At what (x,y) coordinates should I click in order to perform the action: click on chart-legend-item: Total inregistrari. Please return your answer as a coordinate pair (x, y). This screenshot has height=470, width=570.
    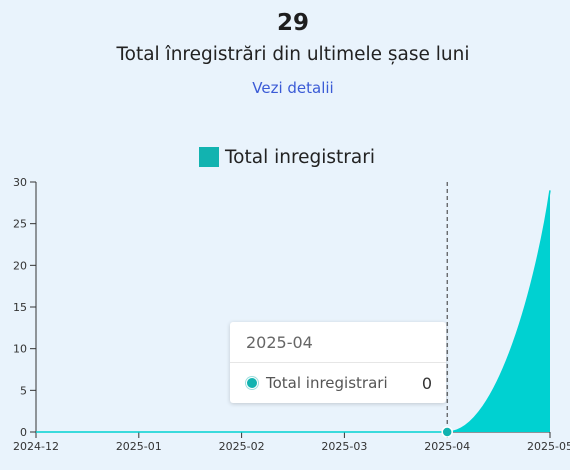
    Looking at the image, I should click on (287, 157).